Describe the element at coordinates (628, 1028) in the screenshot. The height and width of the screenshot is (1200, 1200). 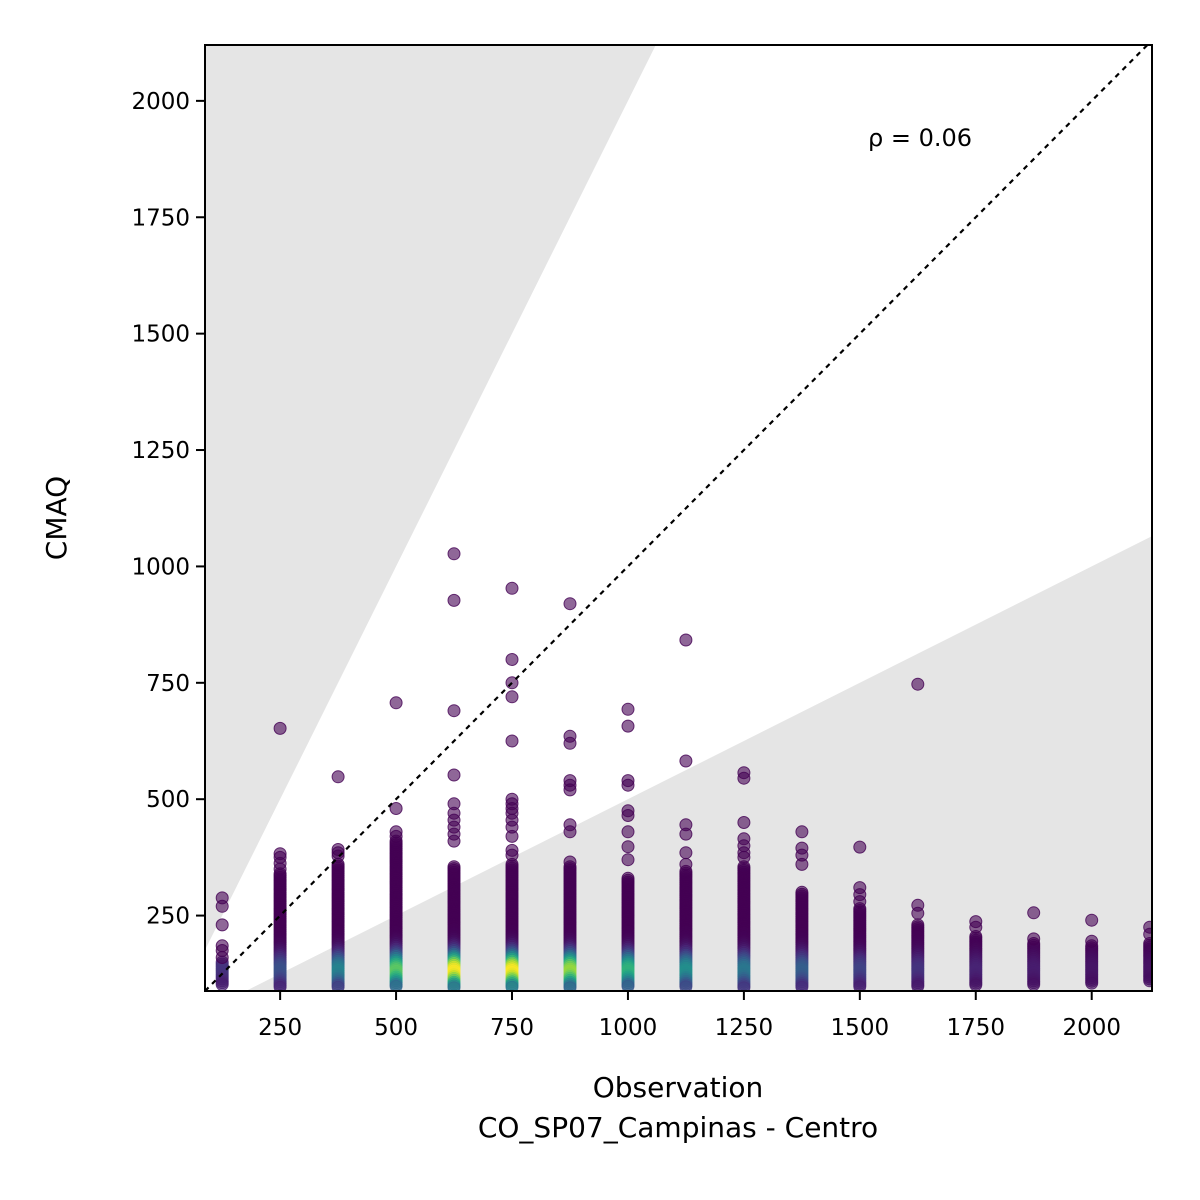
I see `x-tick-label: 1000` at that location.